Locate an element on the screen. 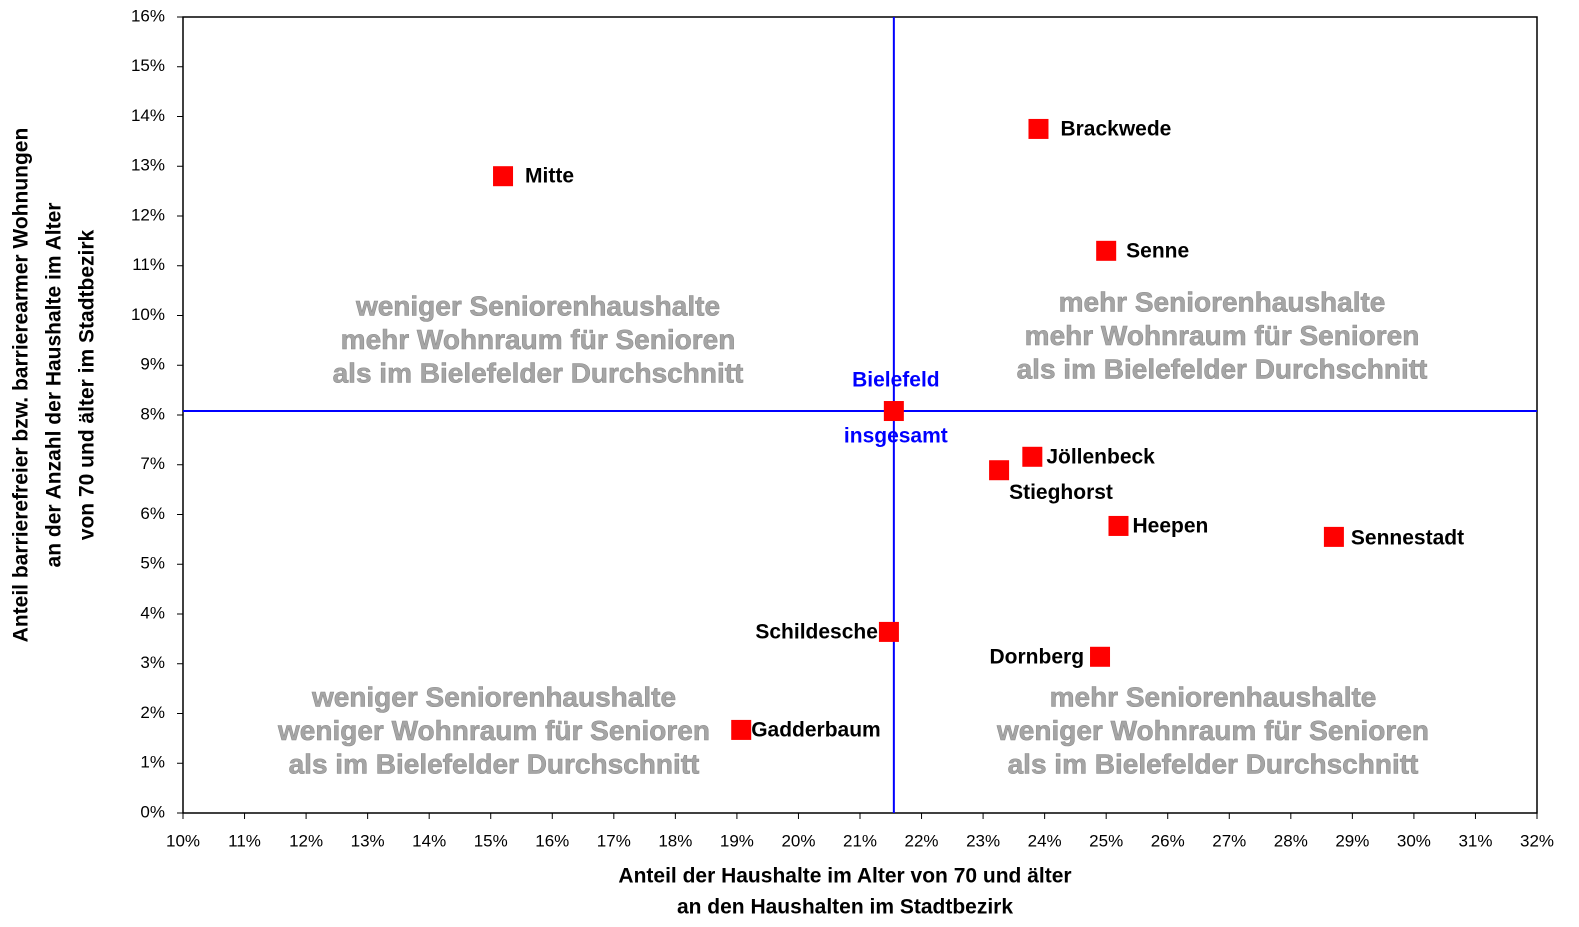 This screenshot has height=927, width=1579. x-tick-label: 29% is located at coordinates (1352, 840).